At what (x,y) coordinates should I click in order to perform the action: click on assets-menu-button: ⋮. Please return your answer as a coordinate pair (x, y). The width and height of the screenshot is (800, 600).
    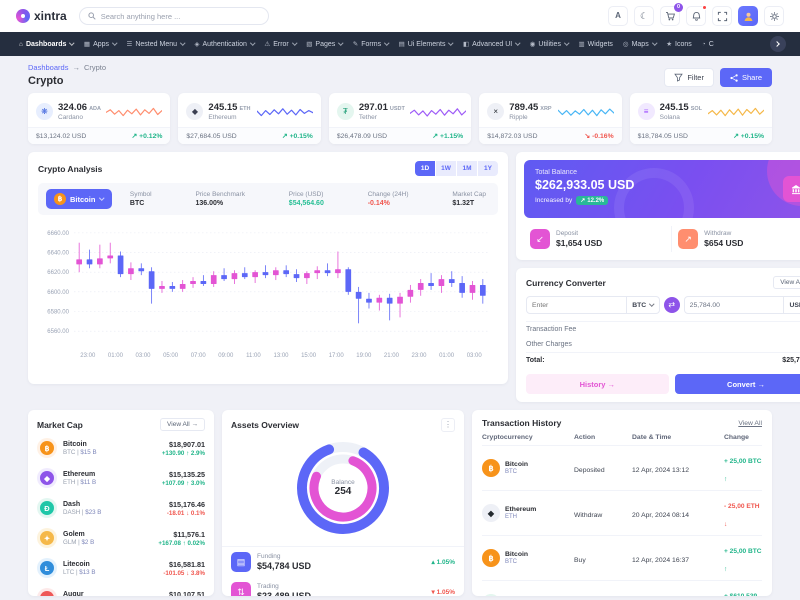
    Looking at the image, I should click on (448, 425).